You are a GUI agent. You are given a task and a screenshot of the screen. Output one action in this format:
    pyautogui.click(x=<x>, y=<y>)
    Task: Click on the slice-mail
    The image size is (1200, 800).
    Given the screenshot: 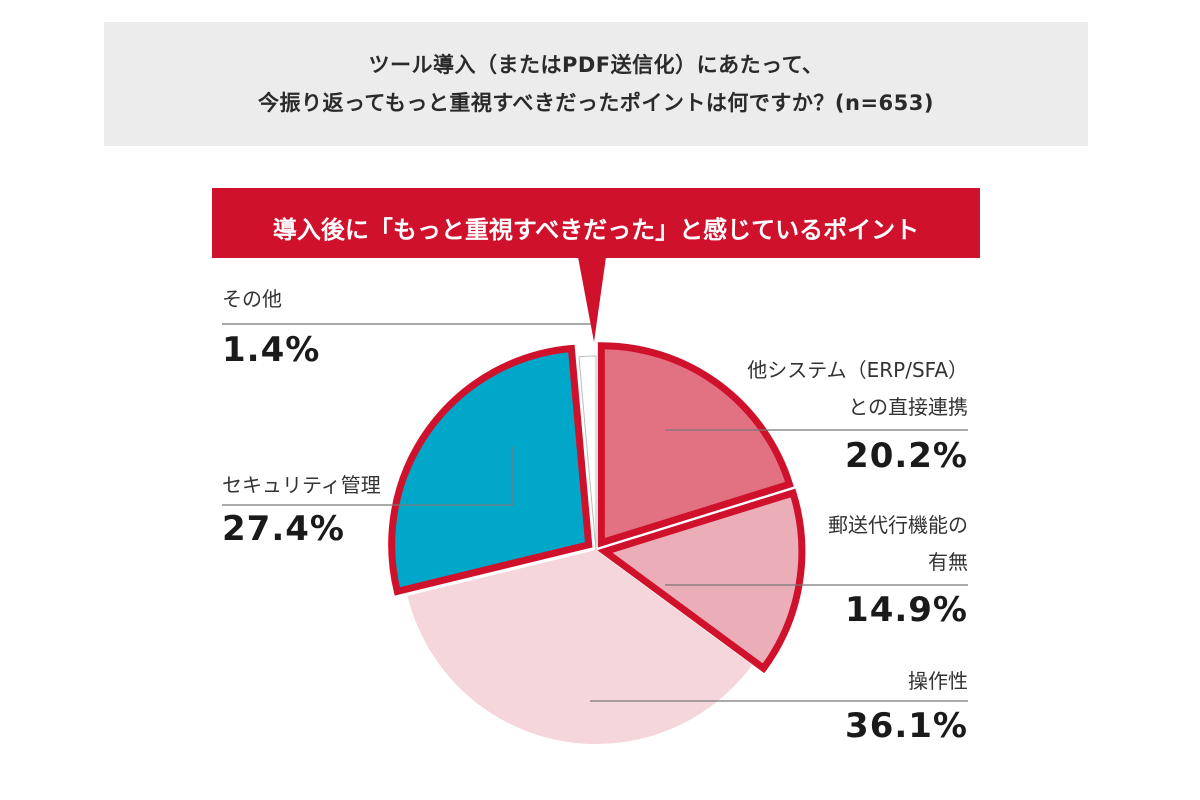 What is the action you would take?
    pyautogui.click(x=701, y=581)
    